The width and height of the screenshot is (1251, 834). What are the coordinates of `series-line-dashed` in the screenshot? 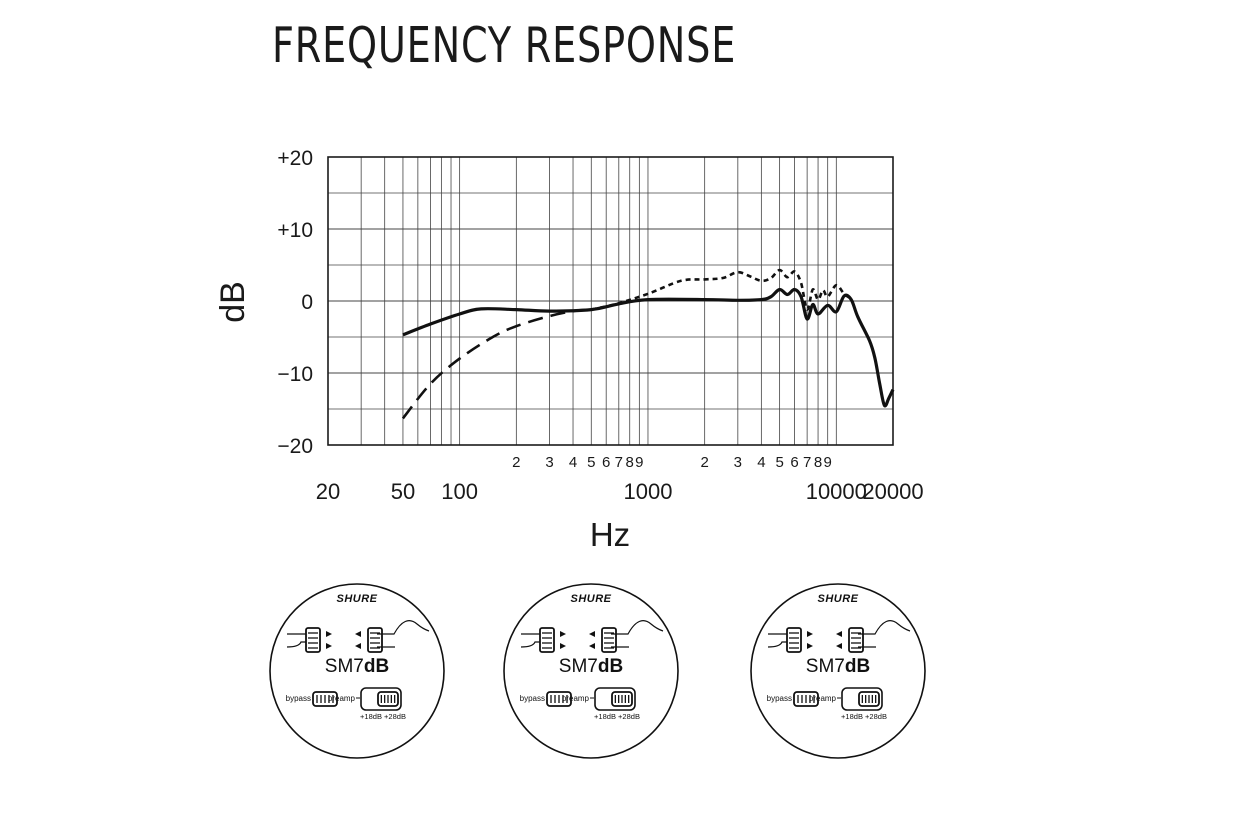 It's located at (496, 364).